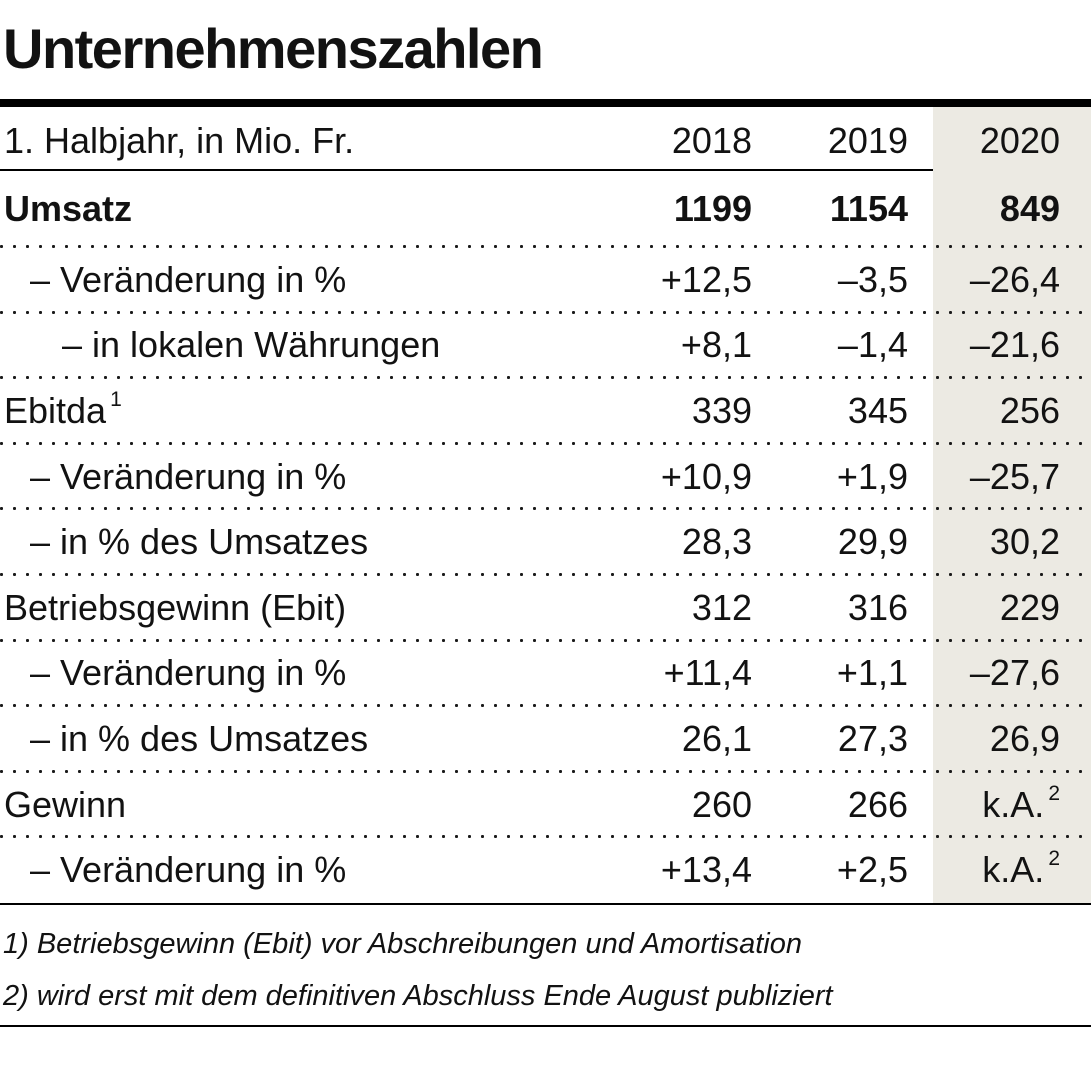  What do you see at coordinates (1014, 345) in the screenshot?
I see `value-2020: –21,6` at bounding box center [1014, 345].